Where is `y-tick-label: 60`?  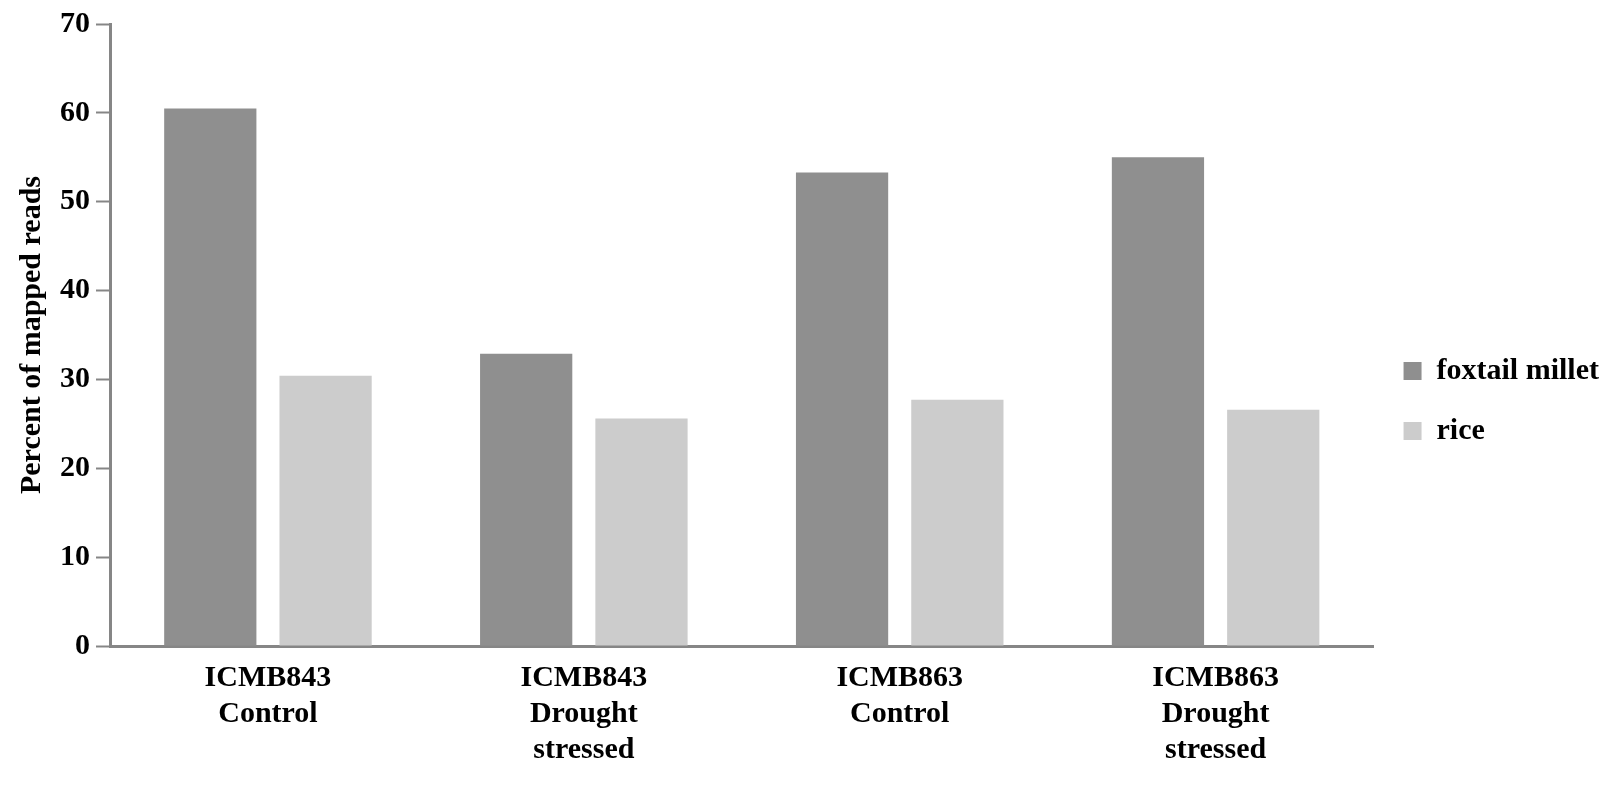 y-tick-label: 60 is located at coordinates (75, 110).